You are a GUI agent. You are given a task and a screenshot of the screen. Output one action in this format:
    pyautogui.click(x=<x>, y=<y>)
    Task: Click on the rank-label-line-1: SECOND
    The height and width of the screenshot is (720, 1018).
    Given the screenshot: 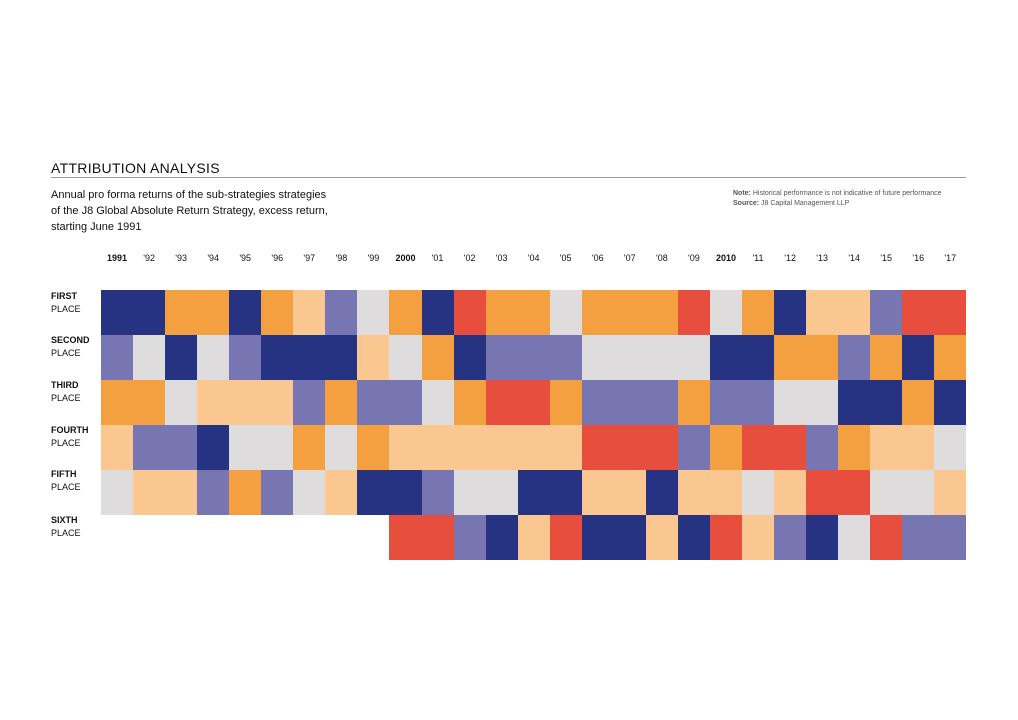 What is the action you would take?
    pyautogui.click(x=70, y=340)
    